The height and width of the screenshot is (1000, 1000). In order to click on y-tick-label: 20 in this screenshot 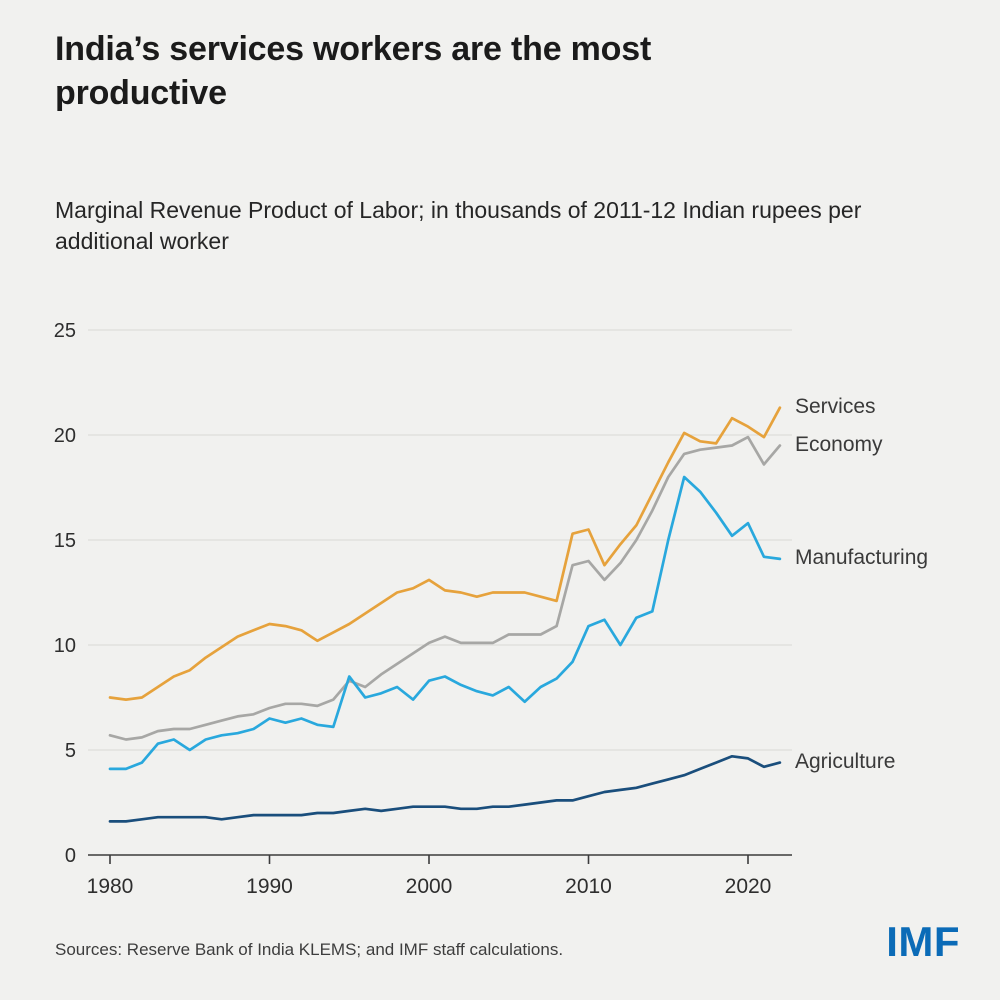, I will do `click(65, 436)`.